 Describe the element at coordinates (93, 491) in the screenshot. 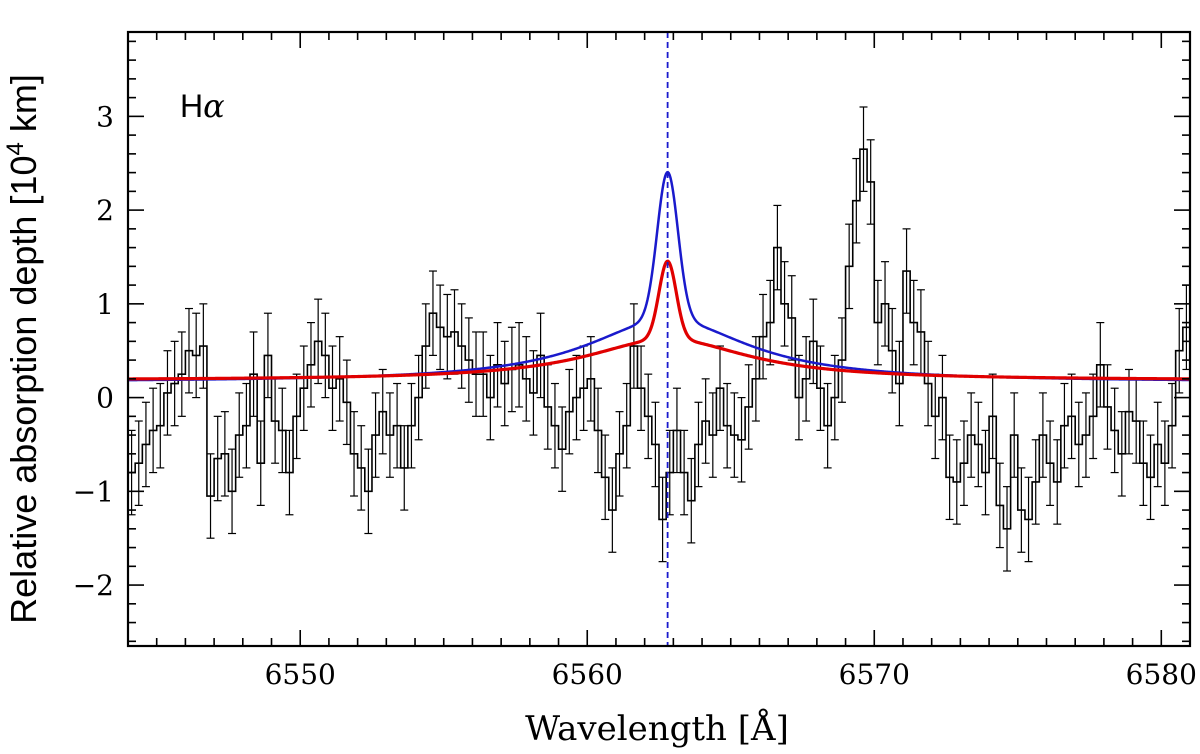

I see `y-tick-label: −1` at that location.